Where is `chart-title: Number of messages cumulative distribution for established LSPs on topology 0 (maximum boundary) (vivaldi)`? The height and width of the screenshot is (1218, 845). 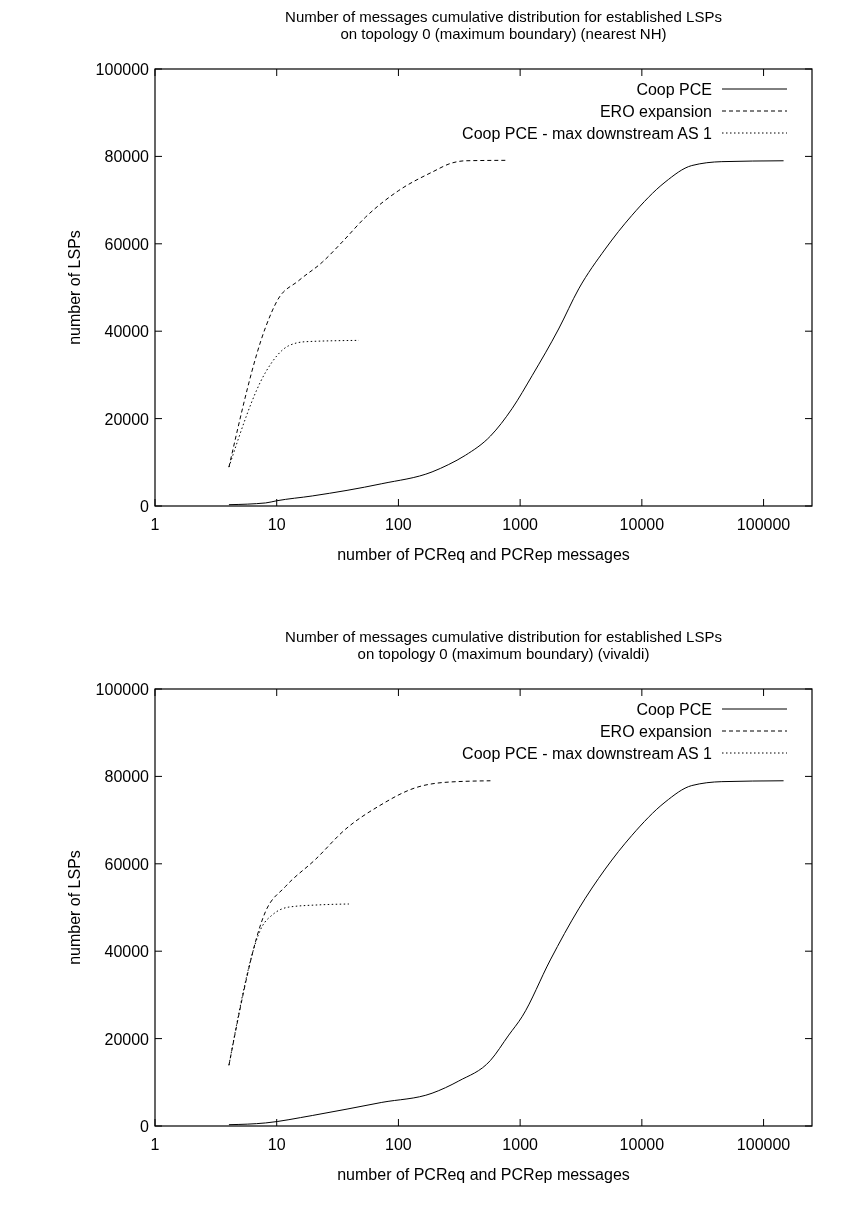 chart-title: Number of messages cumulative distribution for established LSPs on topology 0 (maximum boundary) (vivaldi) is located at coordinates (503, 645).